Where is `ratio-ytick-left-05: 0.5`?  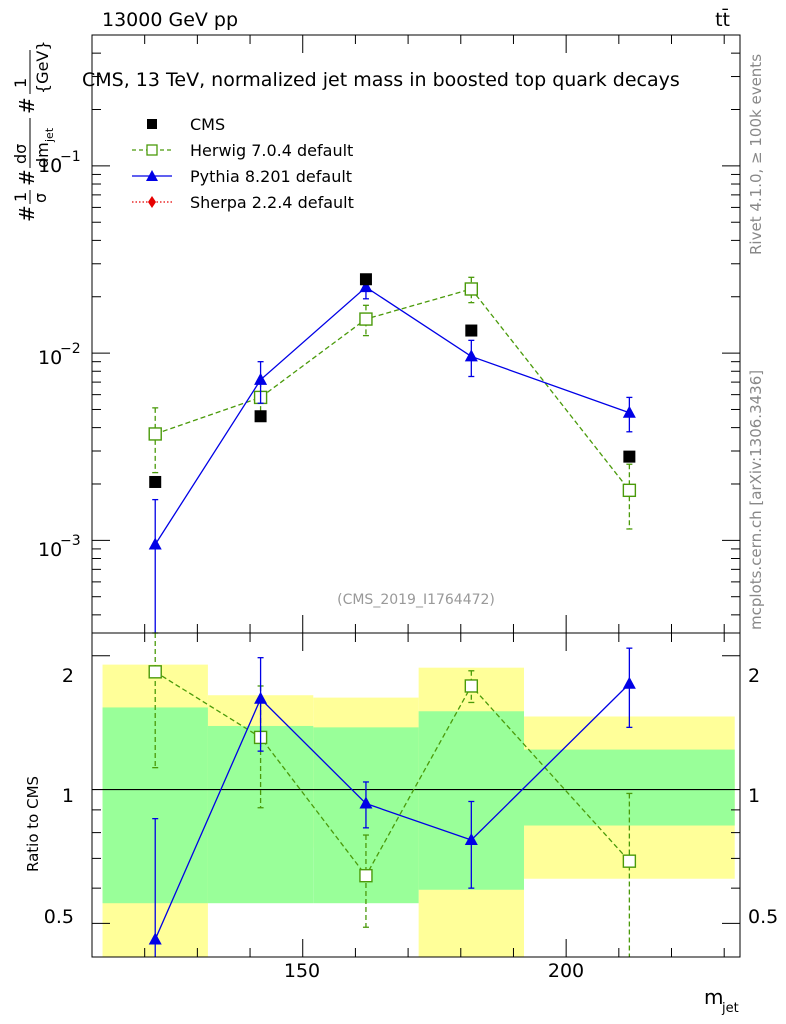 ratio-ytick-left-05: 0.5 is located at coordinates (59, 917).